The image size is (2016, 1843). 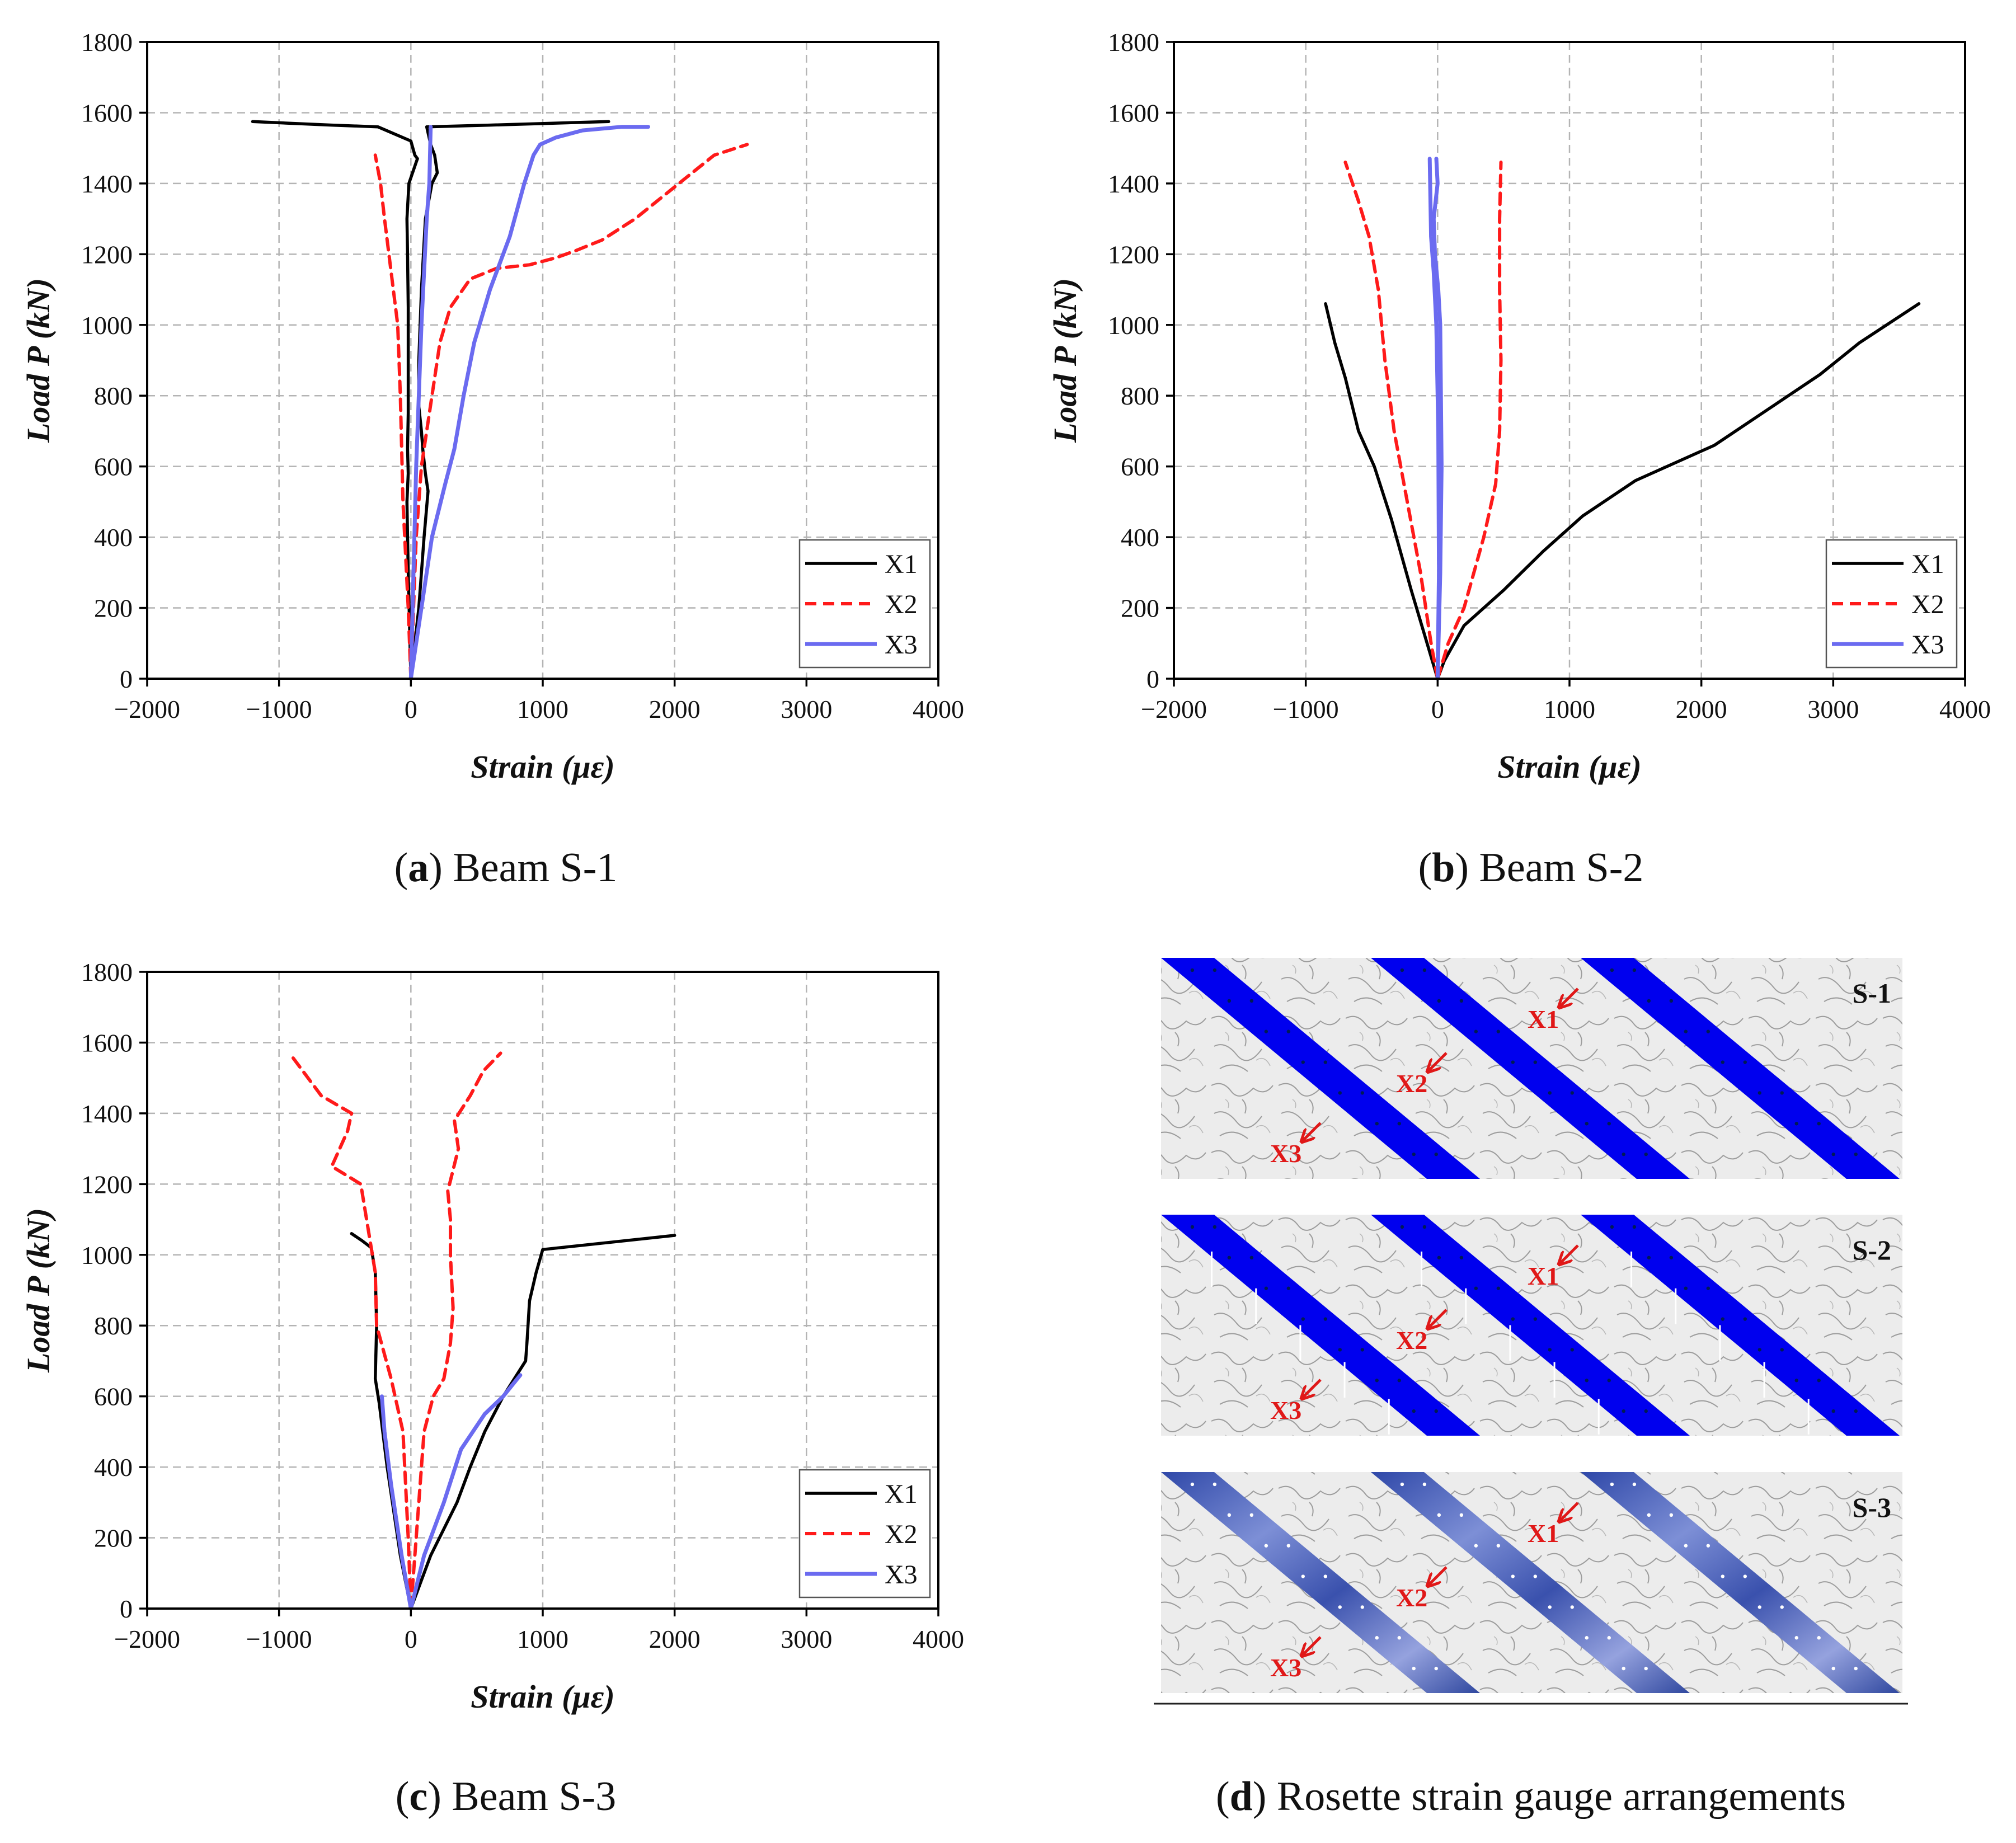 I want to click on chart-b-series-x2, so click(x=1469, y=420).